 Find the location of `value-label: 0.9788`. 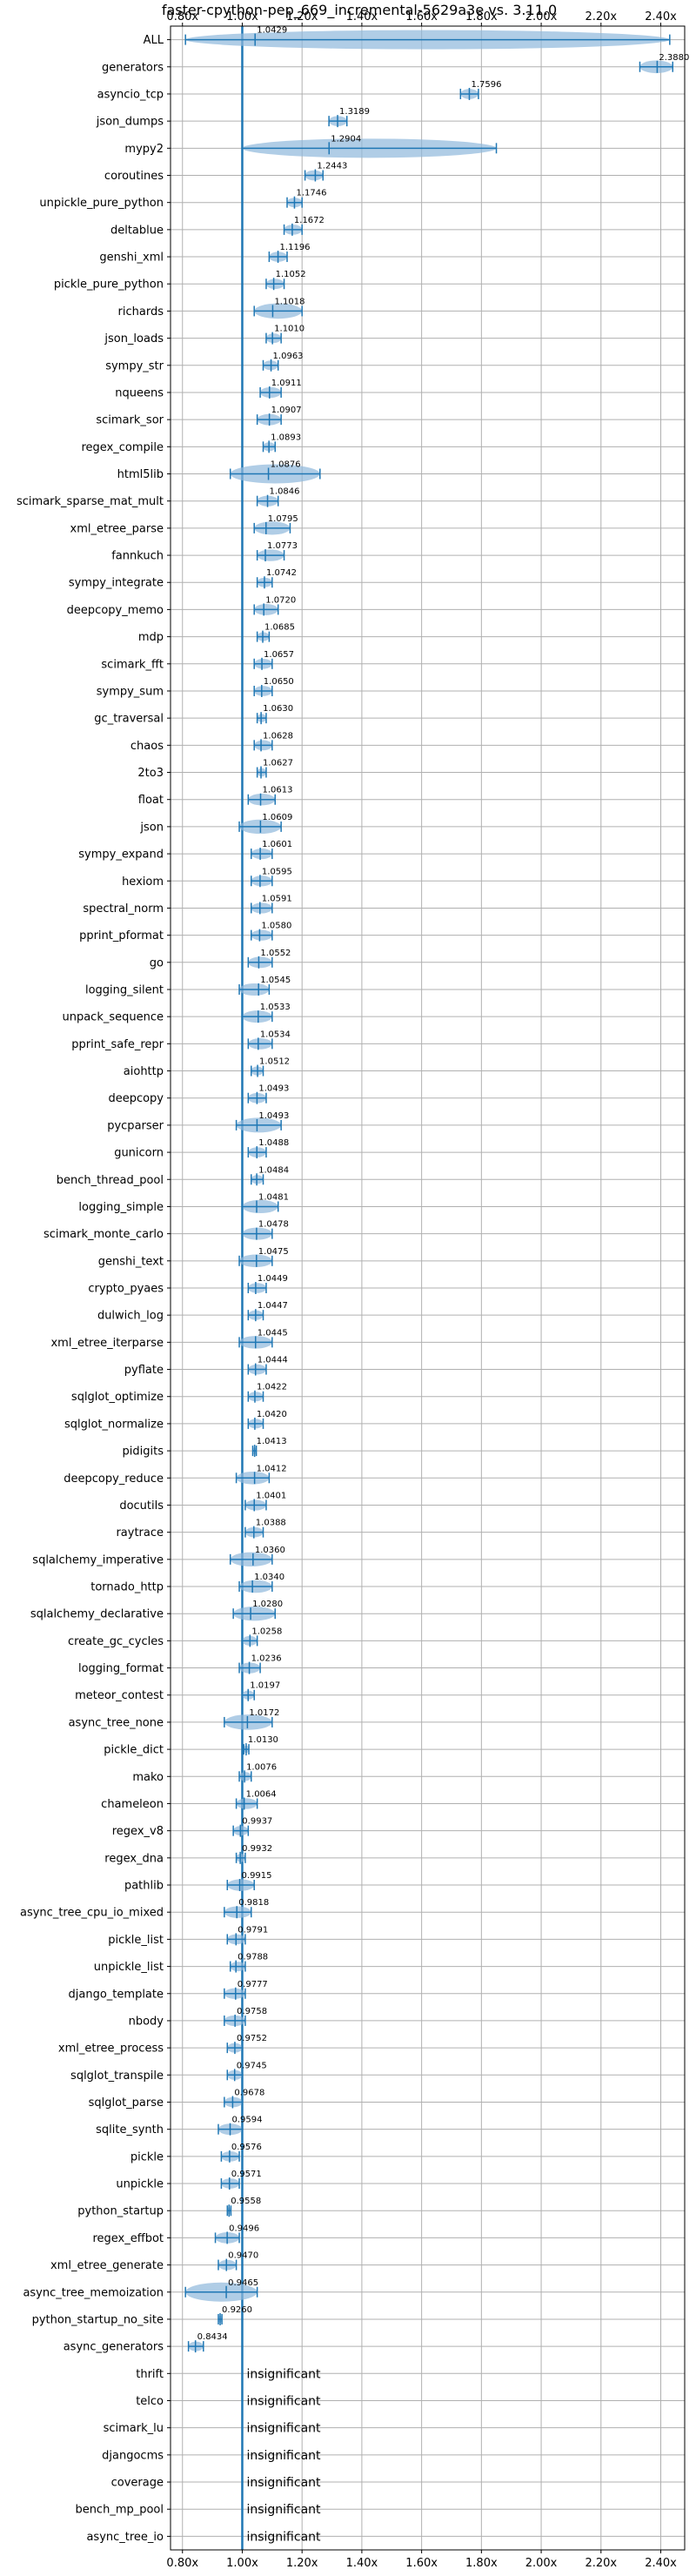

value-label: 0.9788 is located at coordinates (253, 1957).